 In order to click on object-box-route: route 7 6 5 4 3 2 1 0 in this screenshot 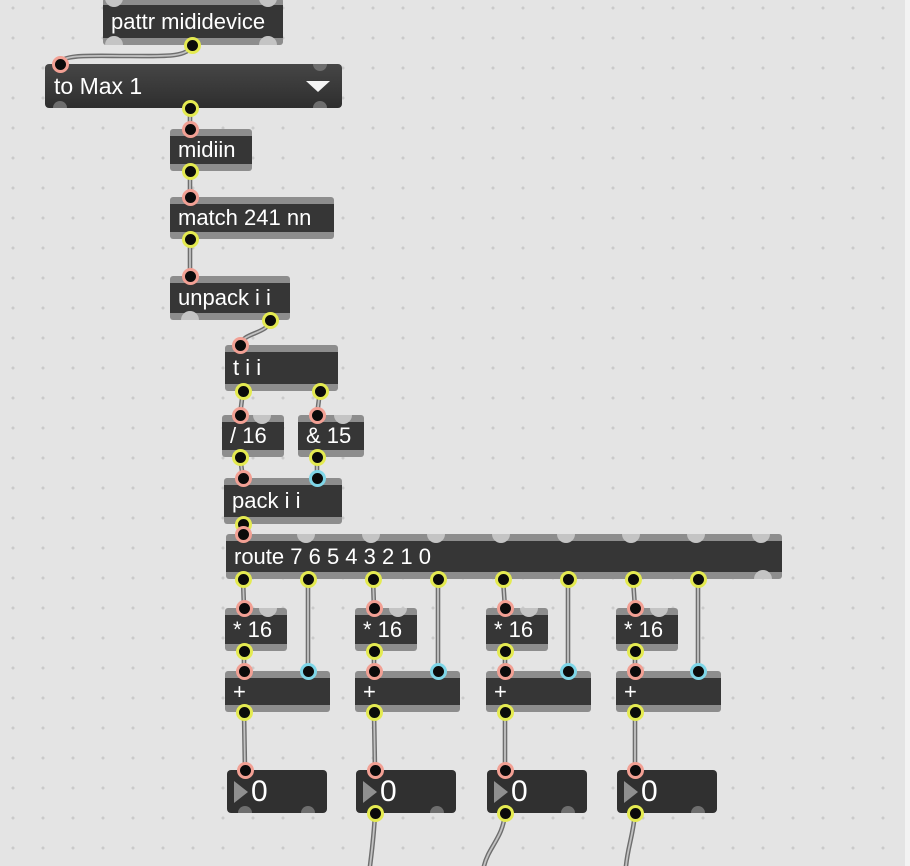, I will do `click(504, 556)`.